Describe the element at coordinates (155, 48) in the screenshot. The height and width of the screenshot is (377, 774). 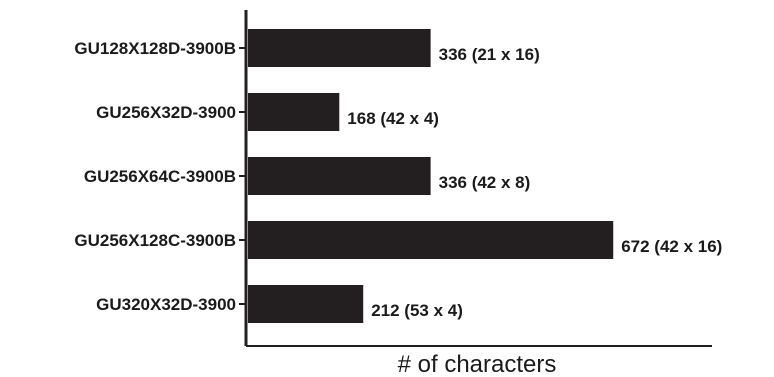
I see `category-label-0: GU128X128D-3900B` at that location.